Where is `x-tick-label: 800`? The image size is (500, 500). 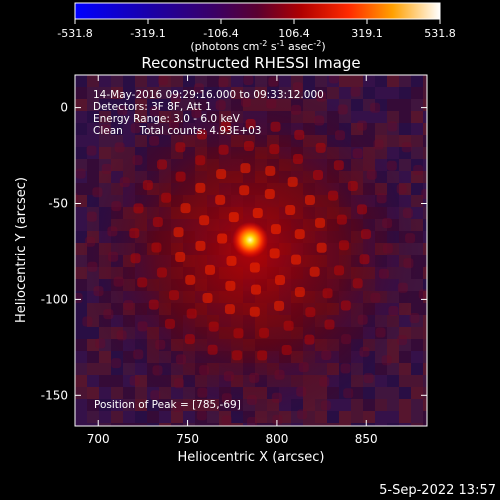 x-tick-label: 800 is located at coordinates (276, 439).